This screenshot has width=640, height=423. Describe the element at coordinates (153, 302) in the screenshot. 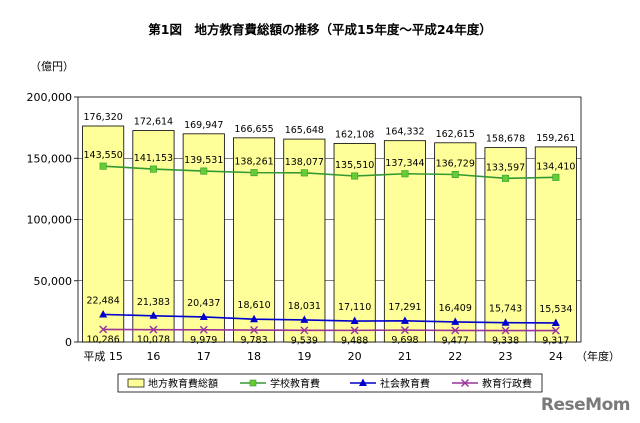

I see `point-value-label: 21,383` at that location.